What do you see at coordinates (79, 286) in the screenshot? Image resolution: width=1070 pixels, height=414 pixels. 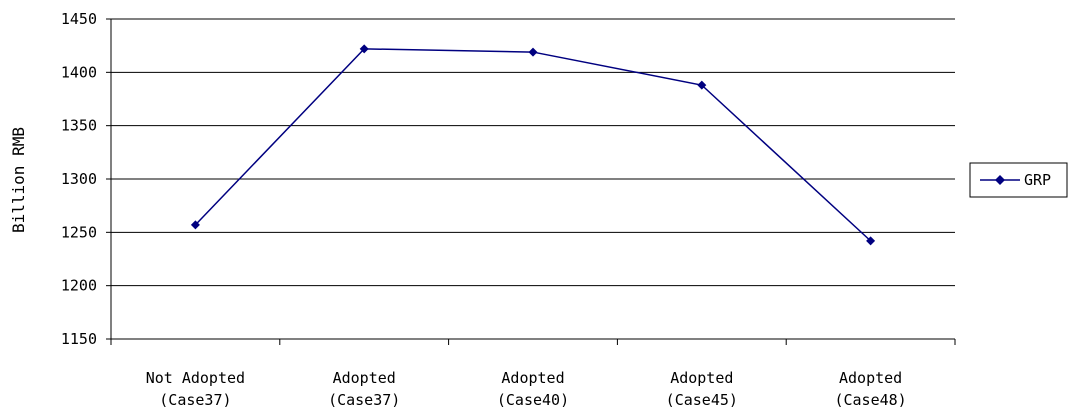 I see `y-tick-label: 1200` at bounding box center [79, 286].